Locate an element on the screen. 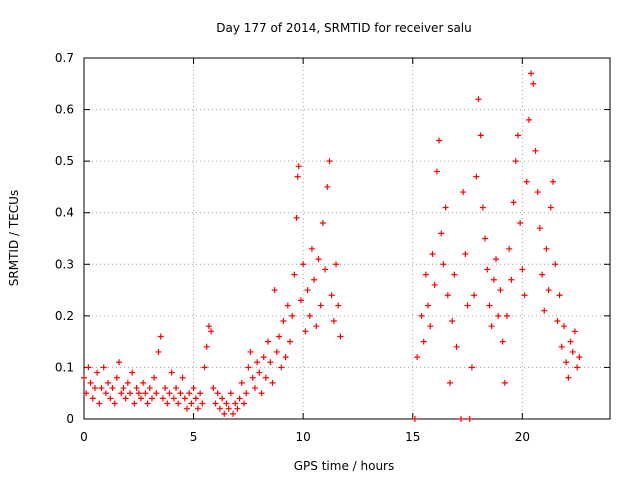  y-axis-label: SRMTID / TECUs is located at coordinates (14, 238).